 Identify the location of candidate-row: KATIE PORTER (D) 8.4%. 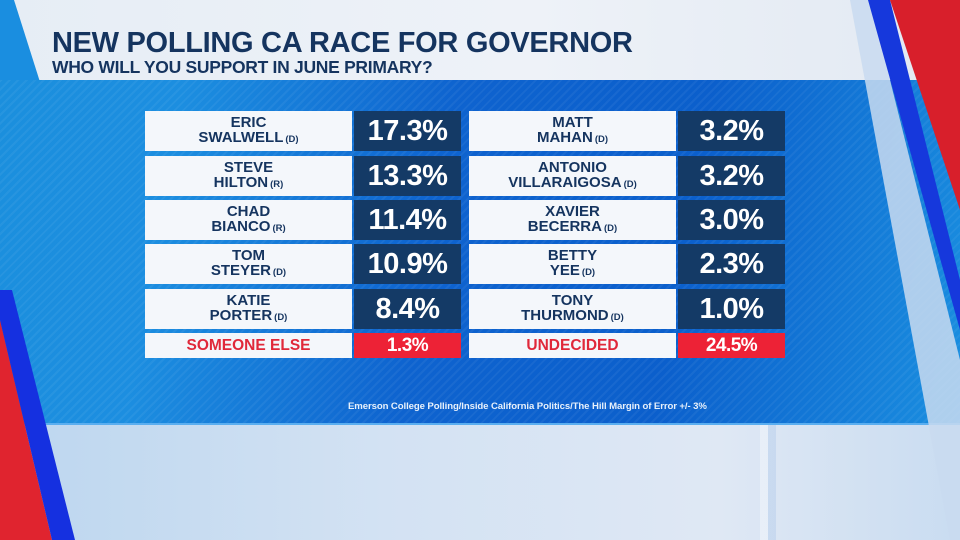
(303, 309).